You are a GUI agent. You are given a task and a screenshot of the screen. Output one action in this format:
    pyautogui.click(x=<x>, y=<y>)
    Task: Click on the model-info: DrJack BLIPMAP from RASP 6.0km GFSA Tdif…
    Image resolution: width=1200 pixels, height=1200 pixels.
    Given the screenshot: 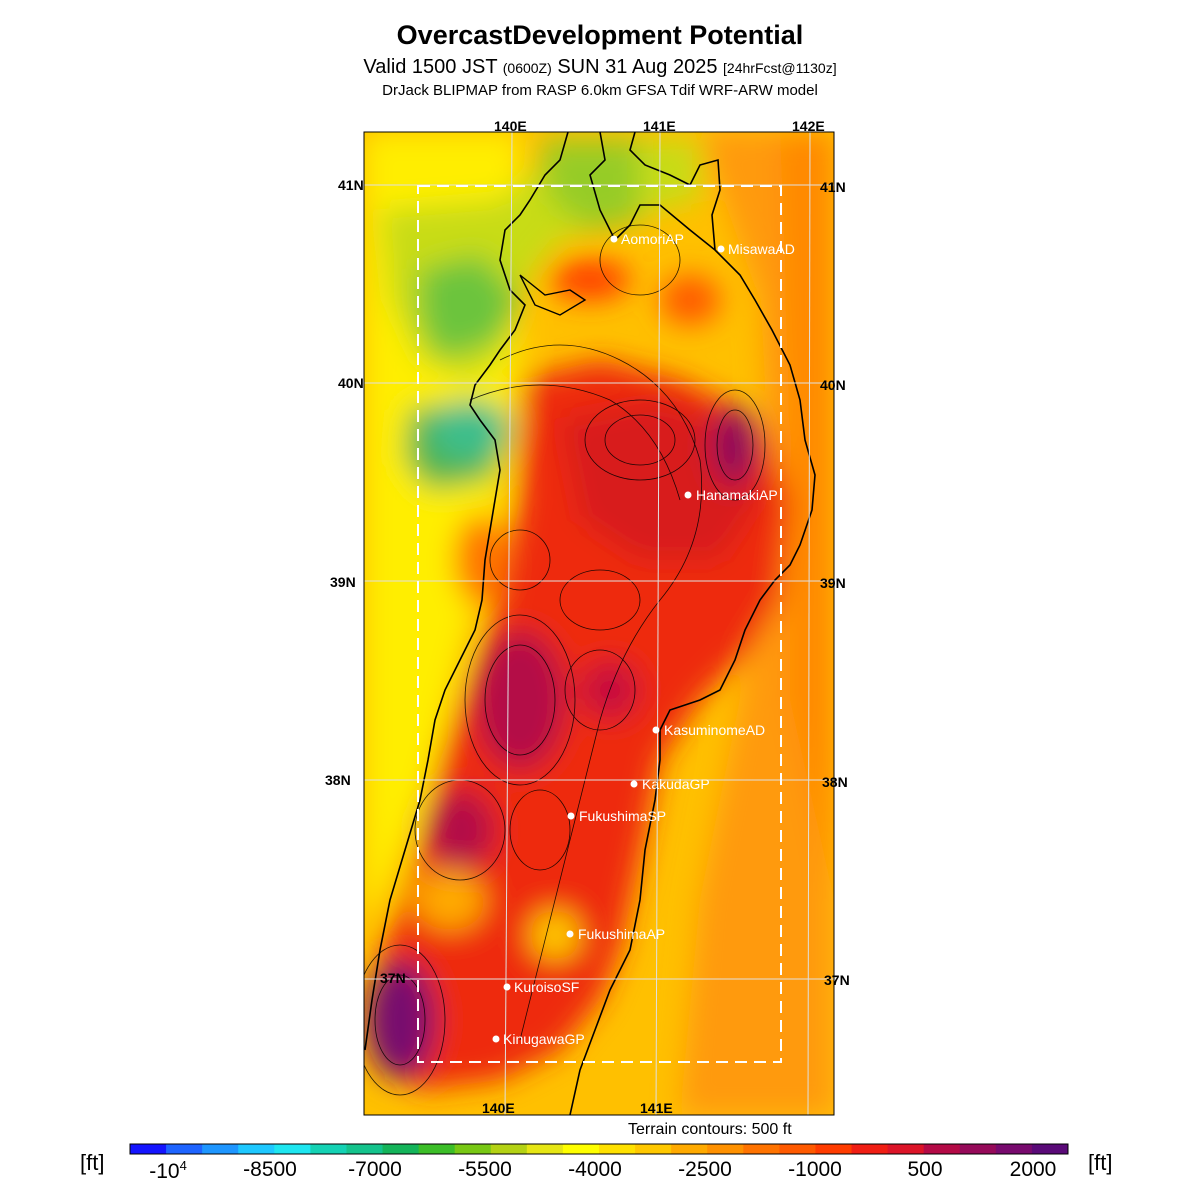 What is the action you would take?
    pyautogui.click(x=600, y=90)
    